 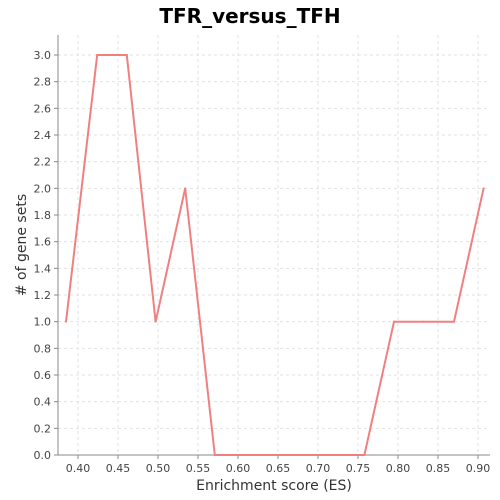 What do you see at coordinates (274, 486) in the screenshot?
I see `x-axis-label: Enrichment score (ES)` at bounding box center [274, 486].